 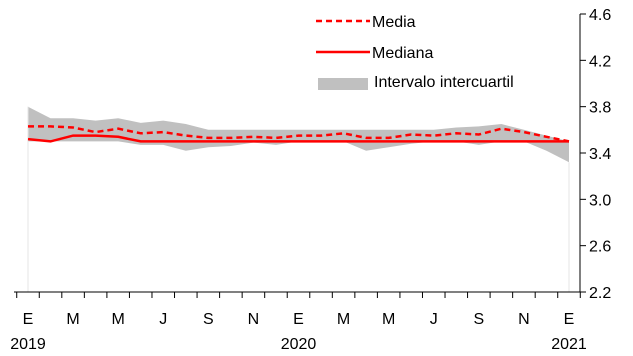 I want to click on series-lines, so click(x=298, y=134).